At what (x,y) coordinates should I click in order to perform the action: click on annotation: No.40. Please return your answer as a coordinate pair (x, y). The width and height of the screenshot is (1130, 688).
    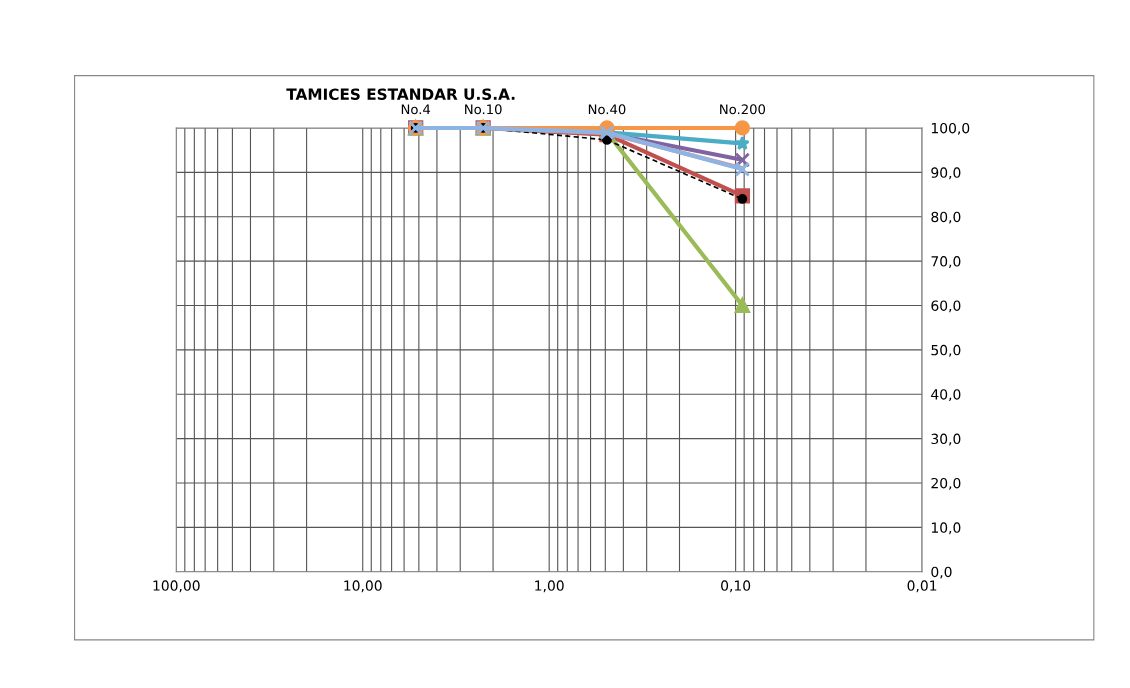
    Looking at the image, I should click on (607, 109).